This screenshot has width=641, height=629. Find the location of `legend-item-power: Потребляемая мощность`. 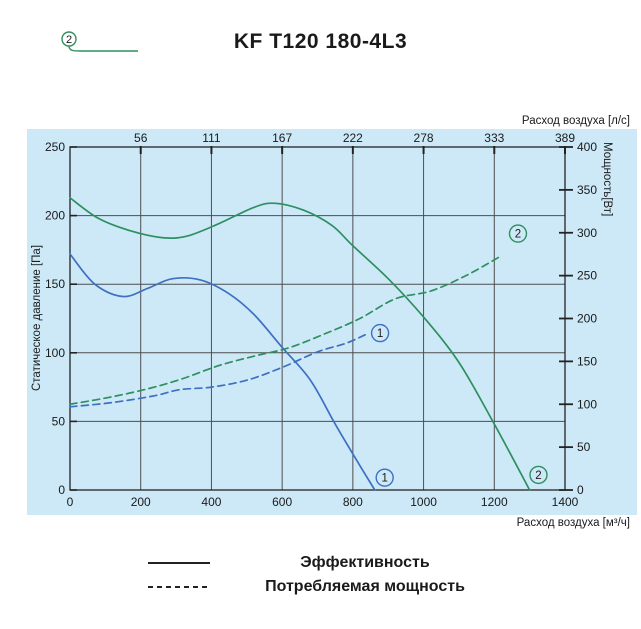

legend-item-power: Потребляемая мощность is located at coordinates (320, 587).